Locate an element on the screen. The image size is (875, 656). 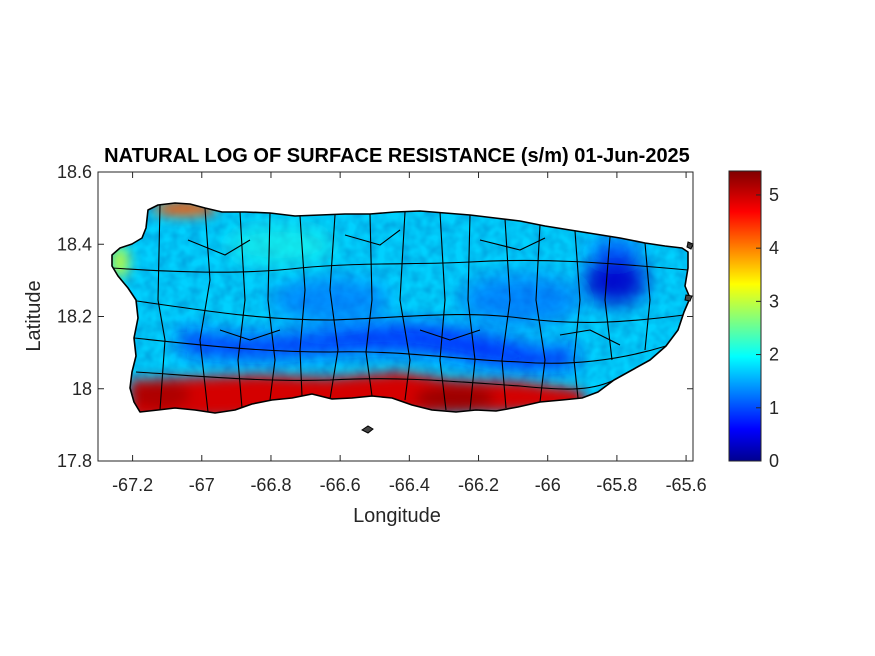
y-tick-label: 18 is located at coordinates (82, 389).